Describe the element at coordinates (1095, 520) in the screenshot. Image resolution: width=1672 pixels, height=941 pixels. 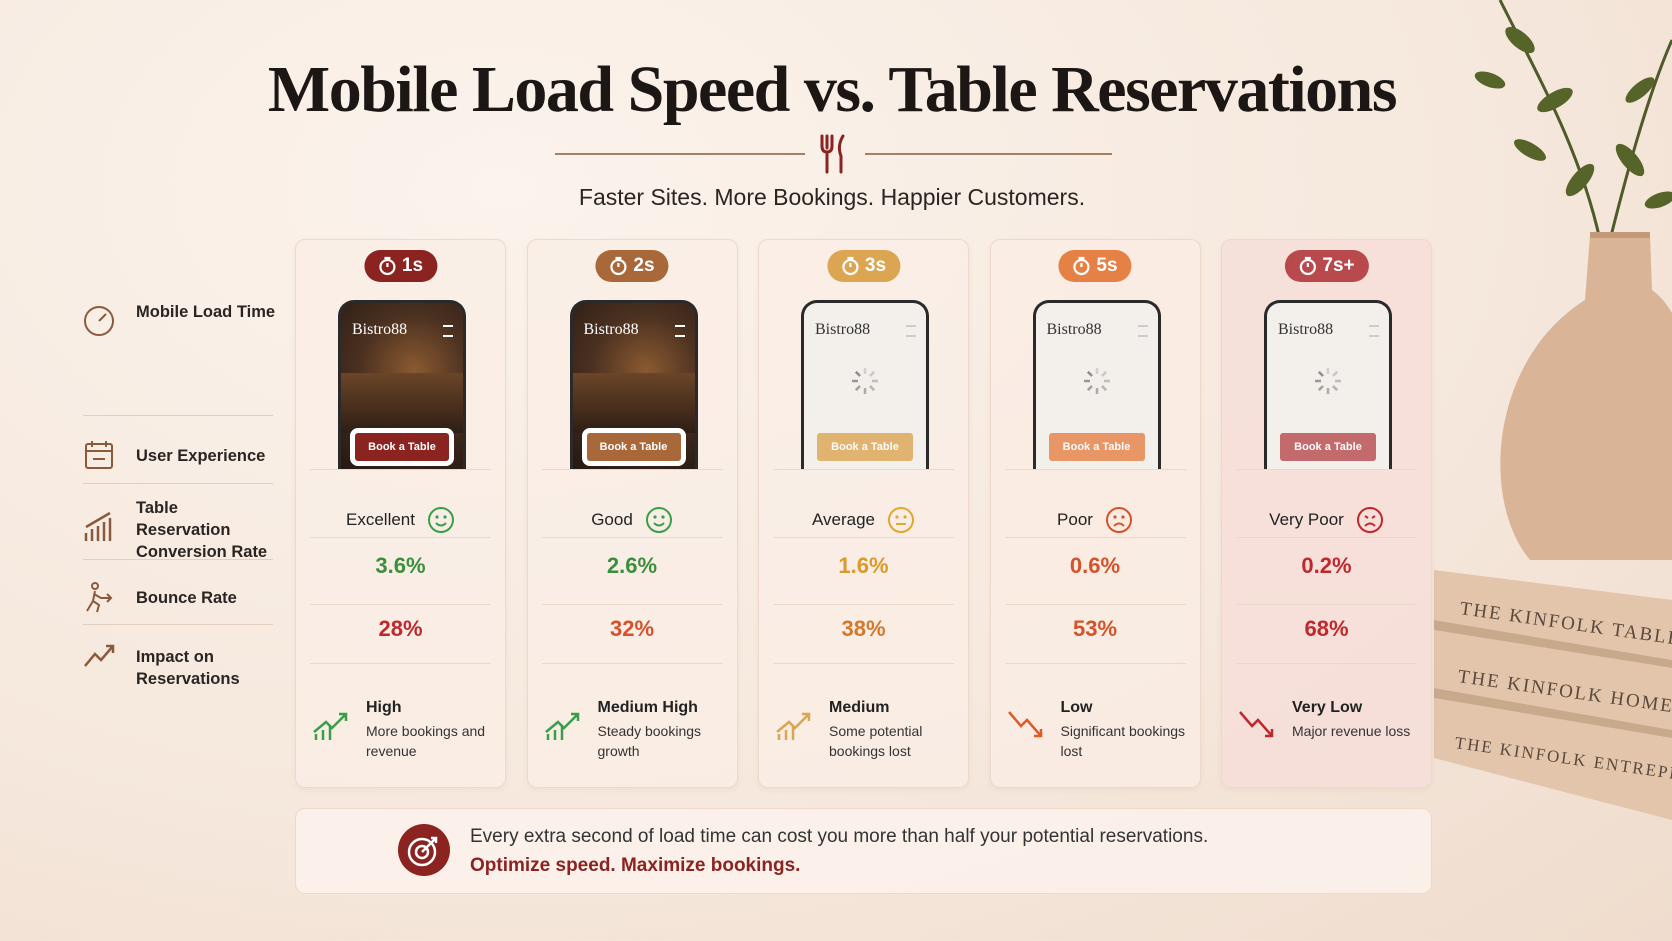
I see `experience-row: Poor` at that location.